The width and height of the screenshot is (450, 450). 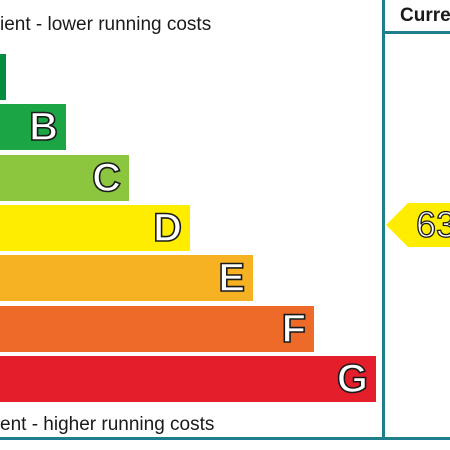 I want to click on current-rating-value: 63, so click(x=432, y=224).